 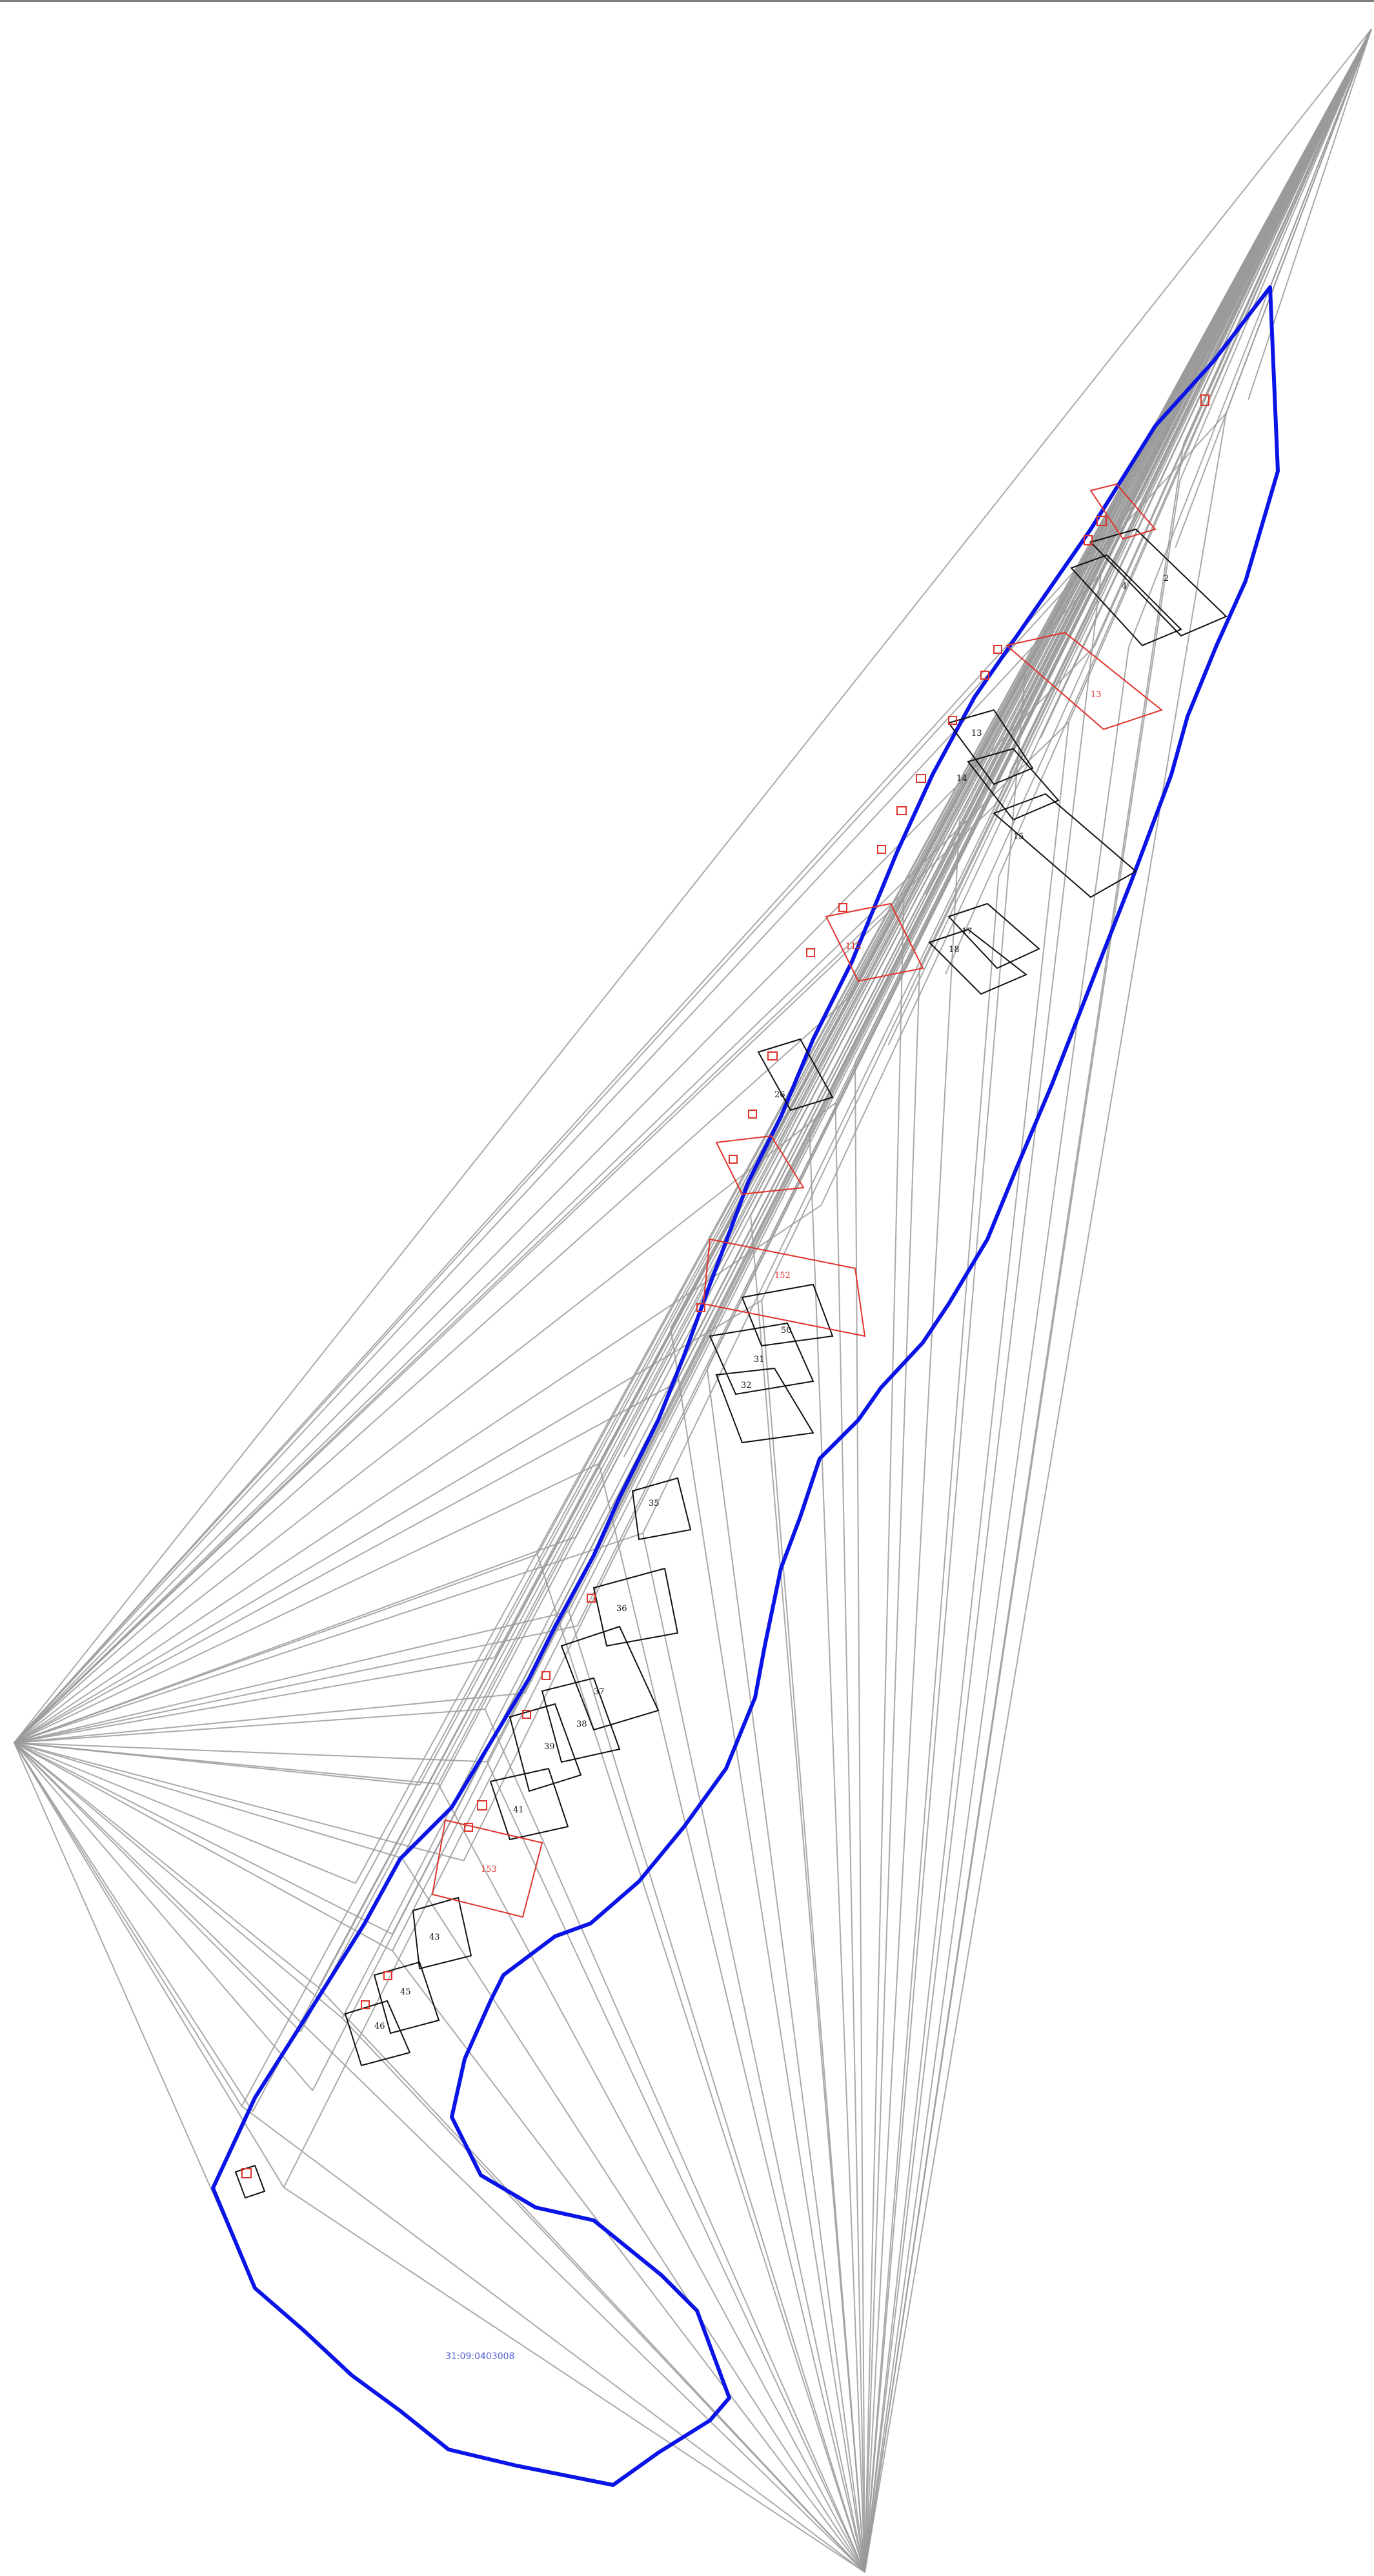 What do you see at coordinates (1019, 837) in the screenshot?
I see `parcel-label: 15` at bounding box center [1019, 837].